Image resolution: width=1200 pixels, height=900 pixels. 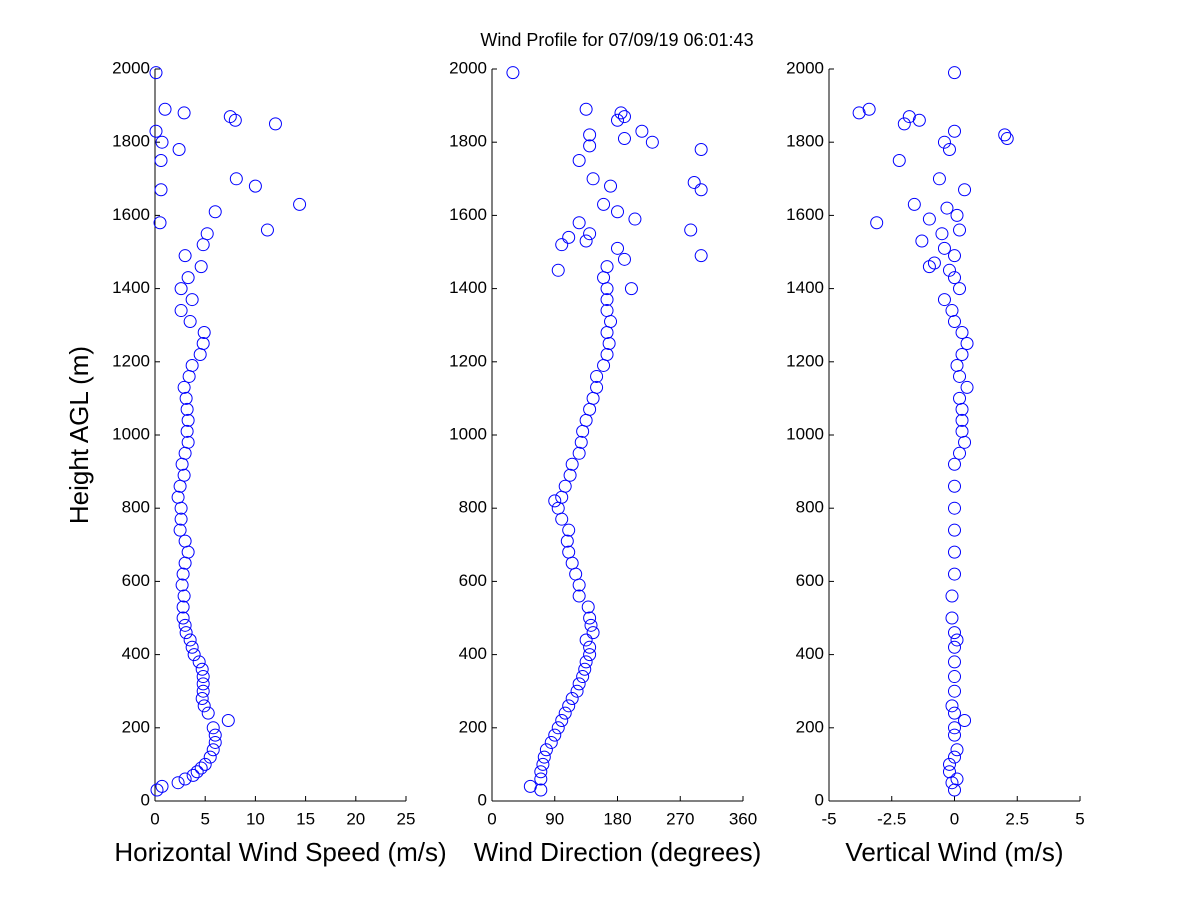 What do you see at coordinates (255, 818) in the screenshot?
I see `x-tick-label: 10` at bounding box center [255, 818].